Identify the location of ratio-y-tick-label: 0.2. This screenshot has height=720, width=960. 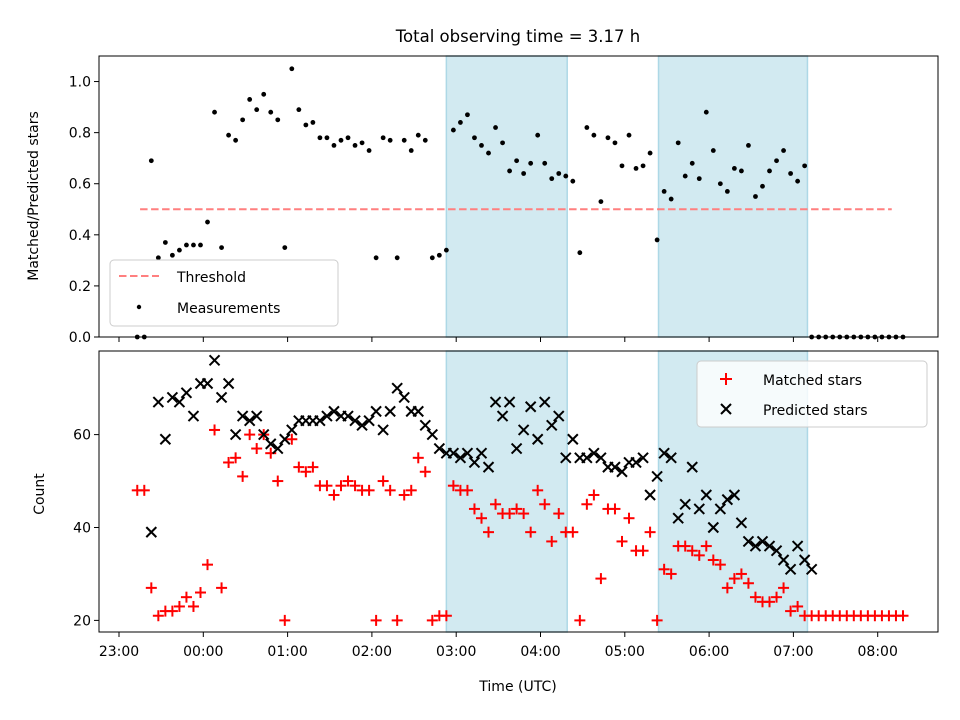
(80, 287).